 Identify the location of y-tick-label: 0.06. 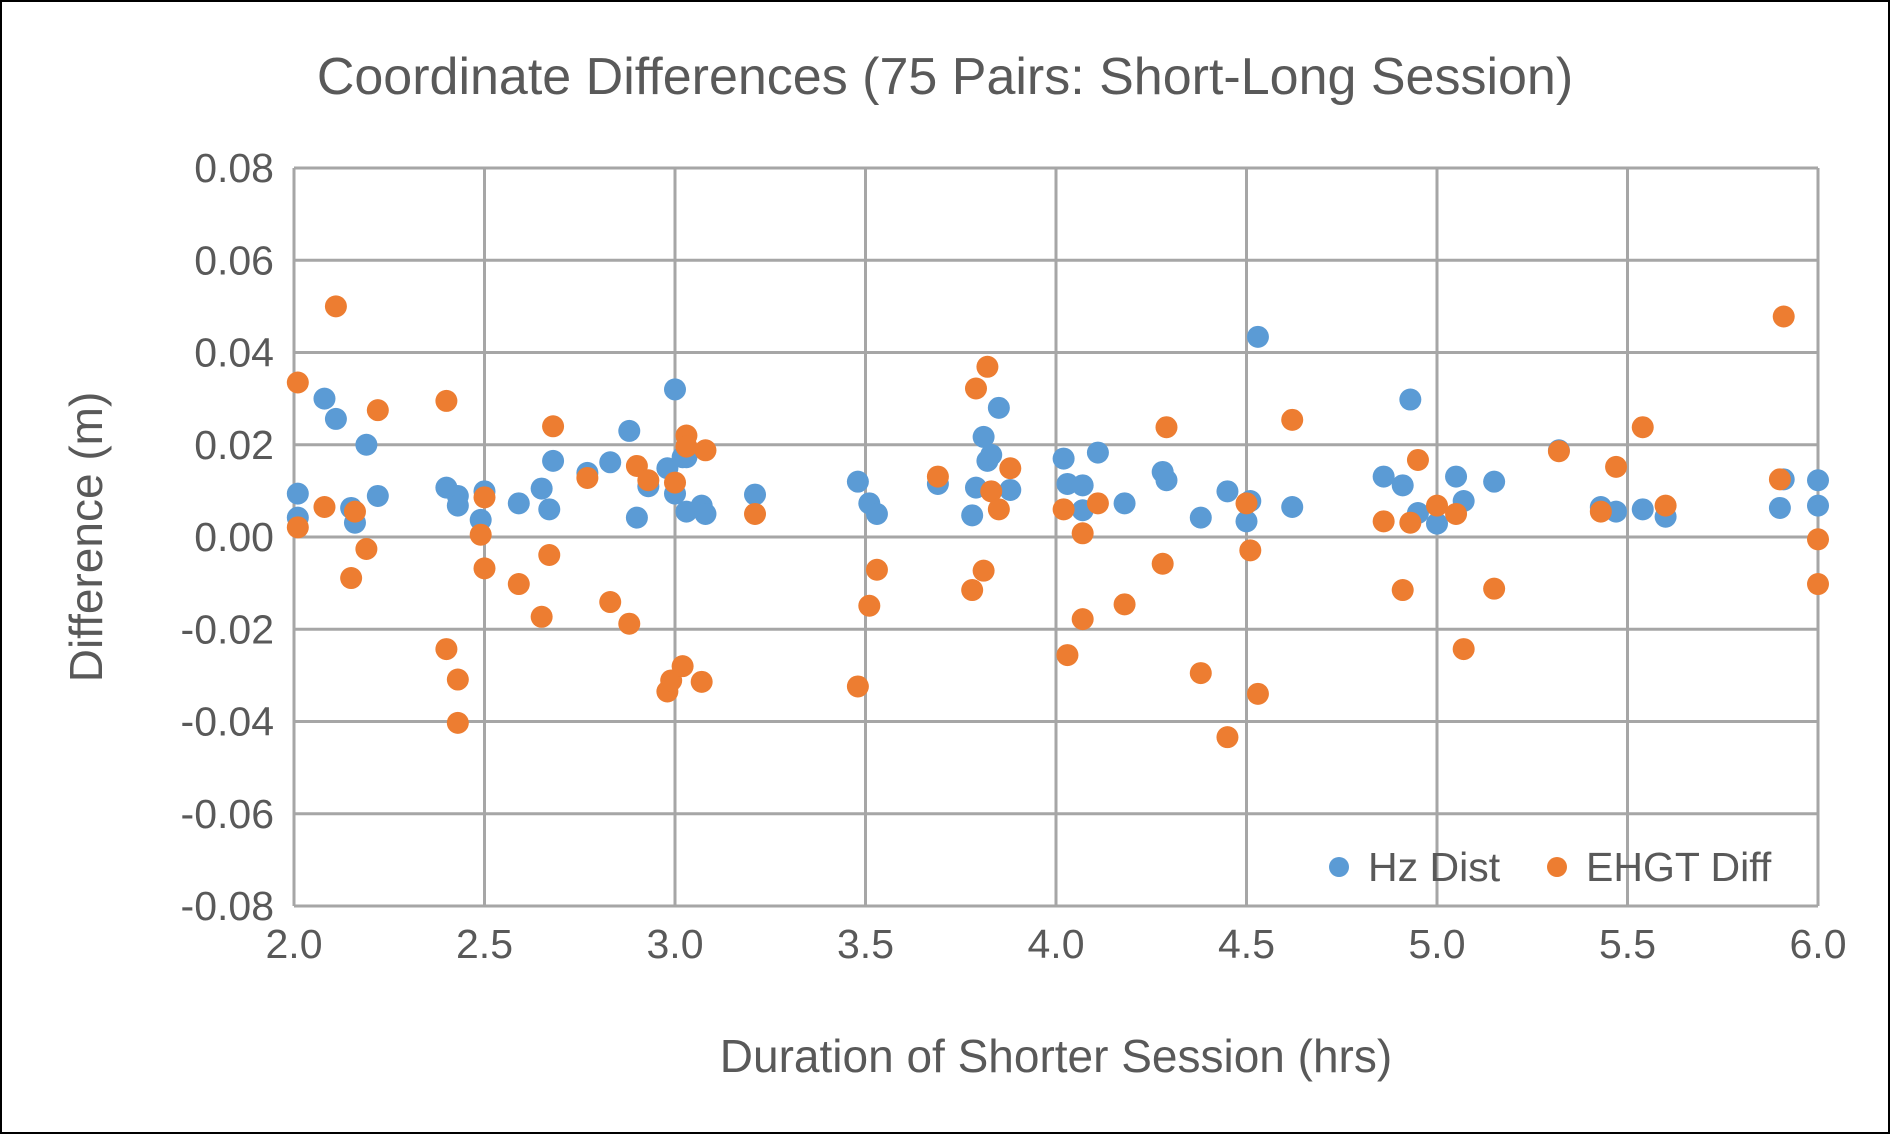
(234, 260).